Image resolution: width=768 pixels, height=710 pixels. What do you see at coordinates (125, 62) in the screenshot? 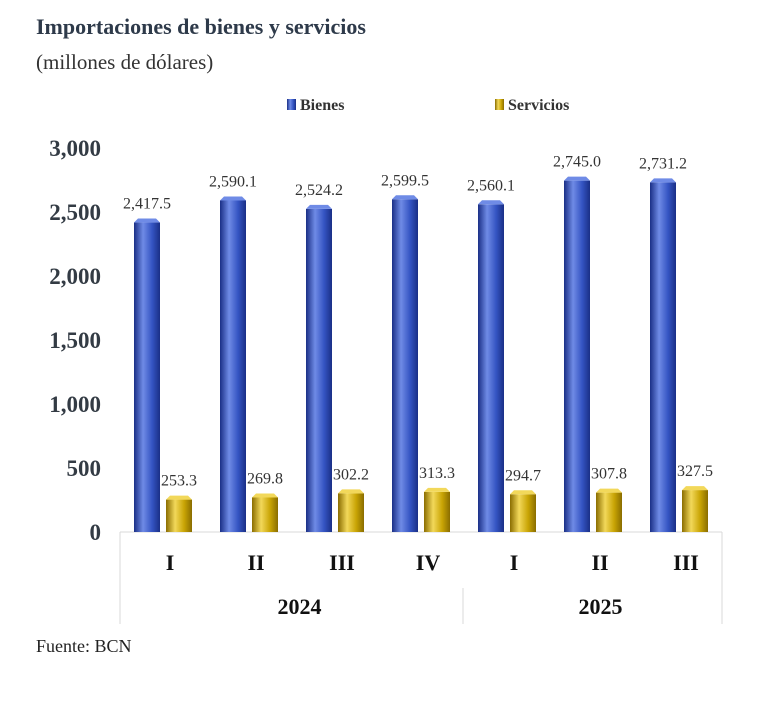
I see `chart-subtitle: (millones de dólares)` at bounding box center [125, 62].